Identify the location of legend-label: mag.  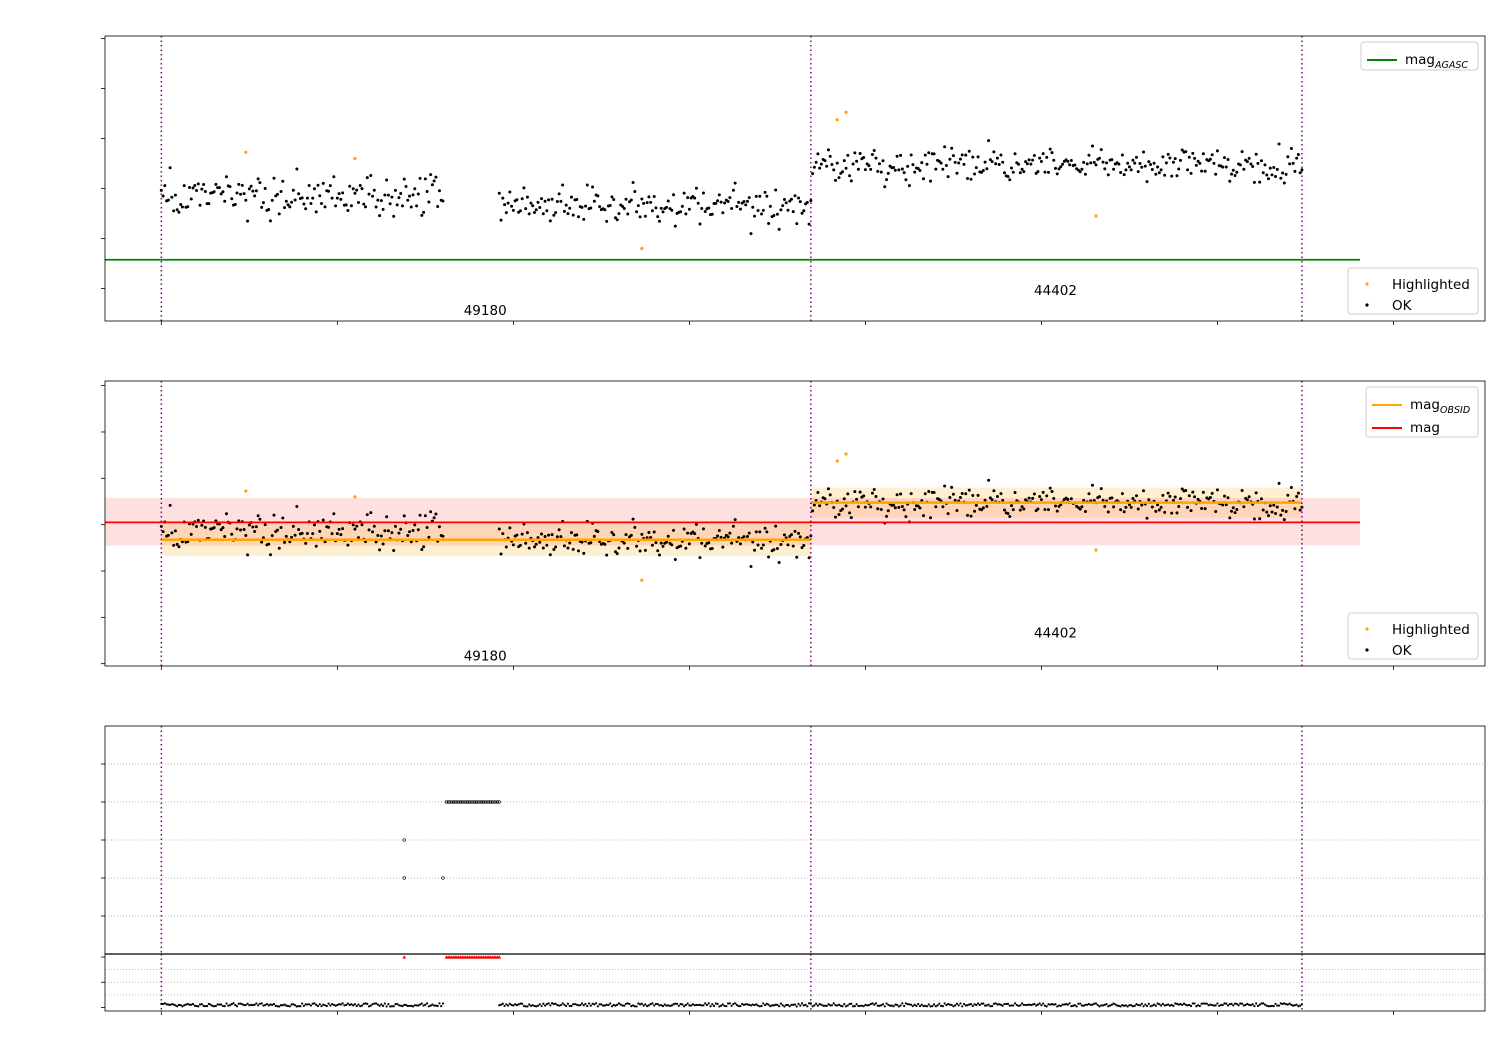
(1425, 428).